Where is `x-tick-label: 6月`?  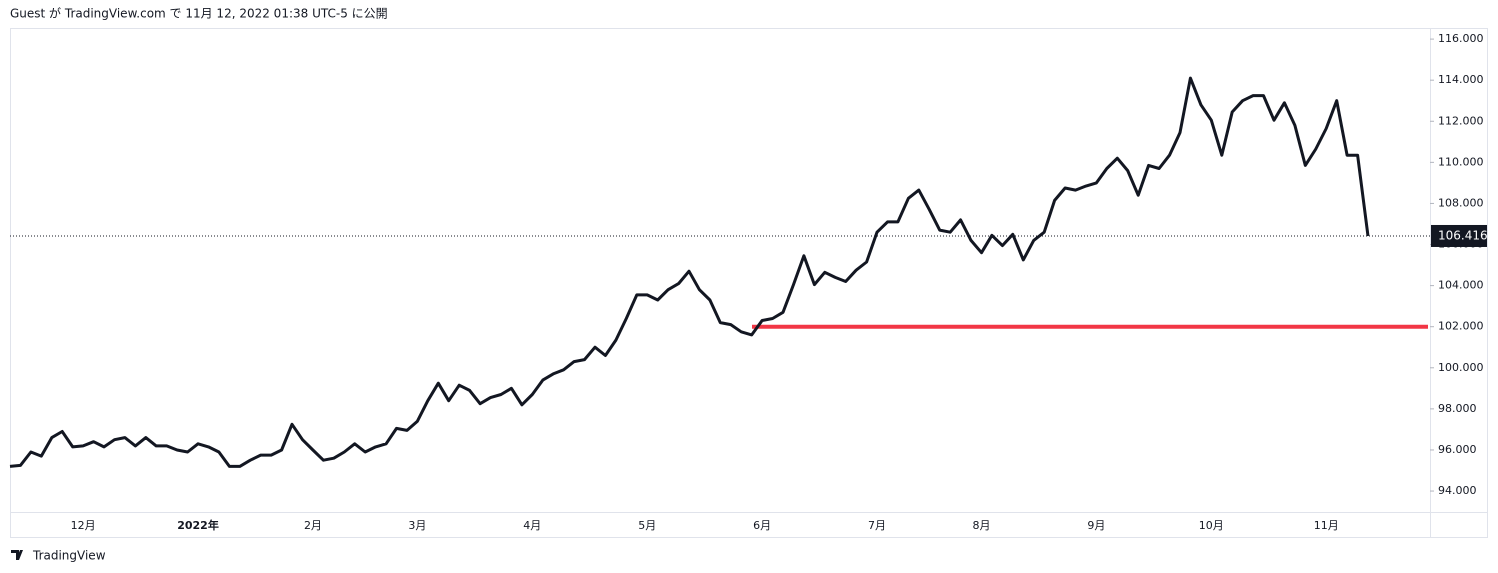
x-tick-label: 6月 is located at coordinates (762, 525).